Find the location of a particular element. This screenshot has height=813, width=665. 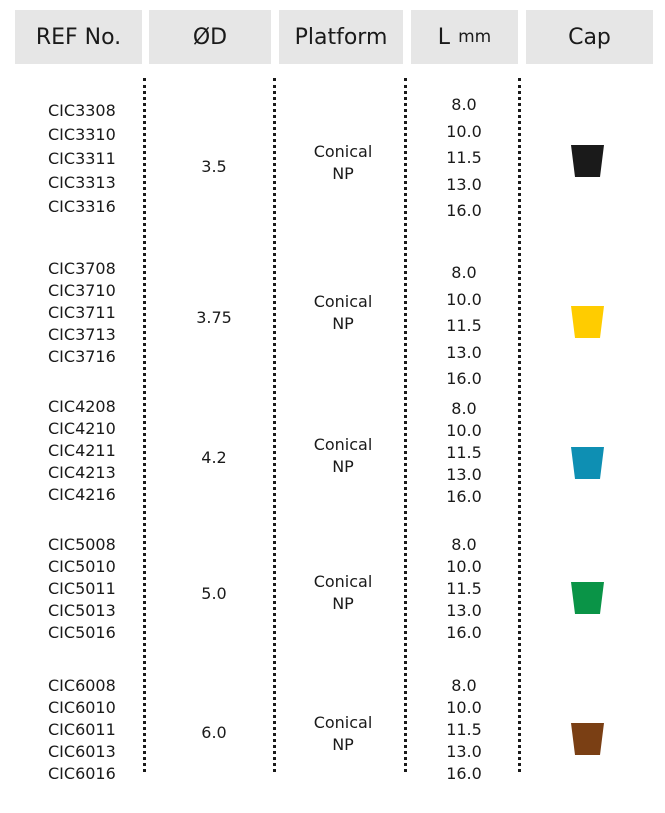

ref-number: CIC3308 is located at coordinates (82, 110).